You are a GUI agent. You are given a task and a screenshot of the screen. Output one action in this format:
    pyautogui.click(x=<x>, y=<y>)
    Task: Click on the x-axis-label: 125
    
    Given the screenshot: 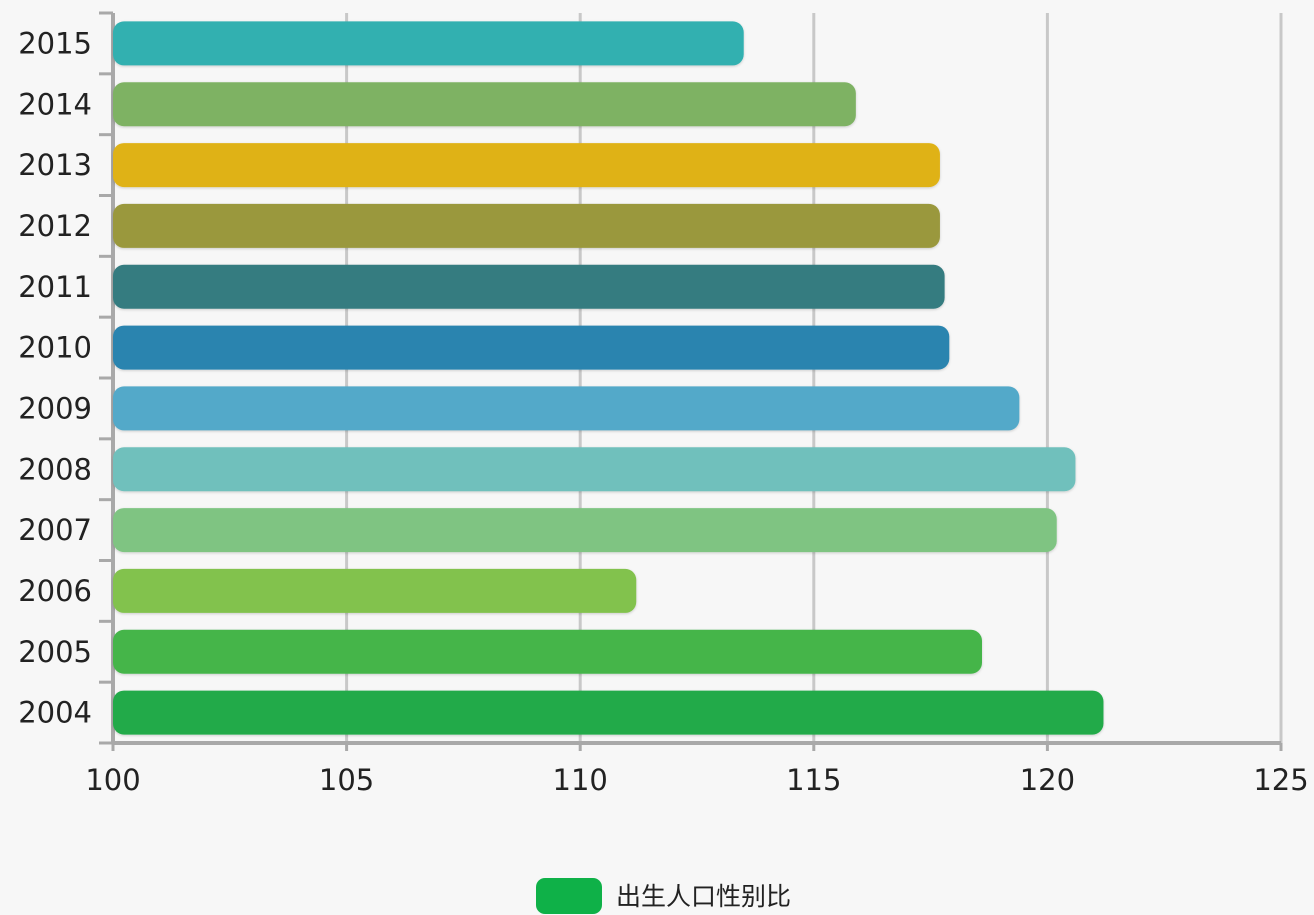 What is the action you would take?
    pyautogui.click(x=1280, y=780)
    